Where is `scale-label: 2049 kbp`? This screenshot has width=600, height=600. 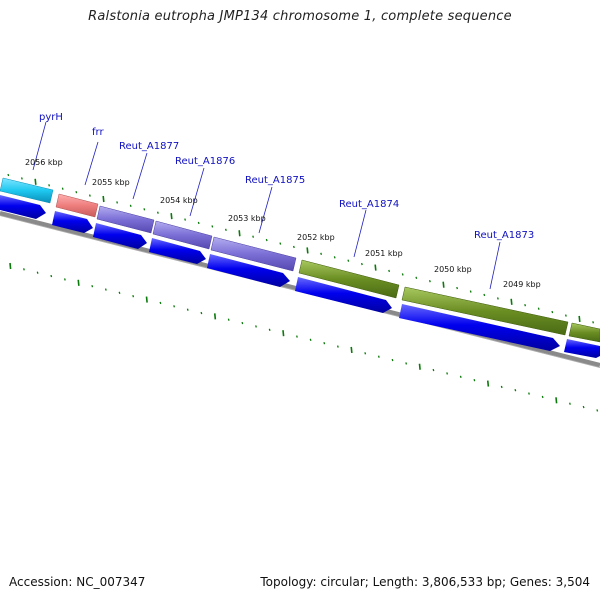 scale-label: 2049 kbp is located at coordinates (522, 284).